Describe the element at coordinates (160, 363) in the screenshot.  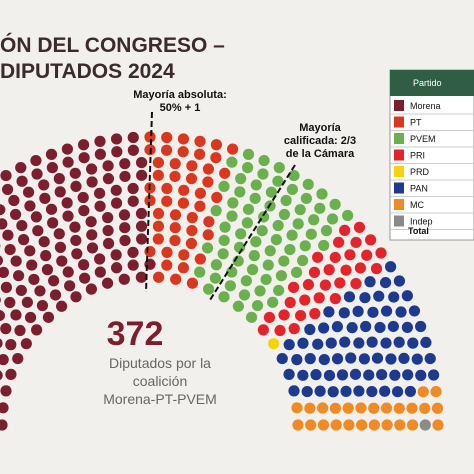
I see `caption: Diputados por la` at that location.